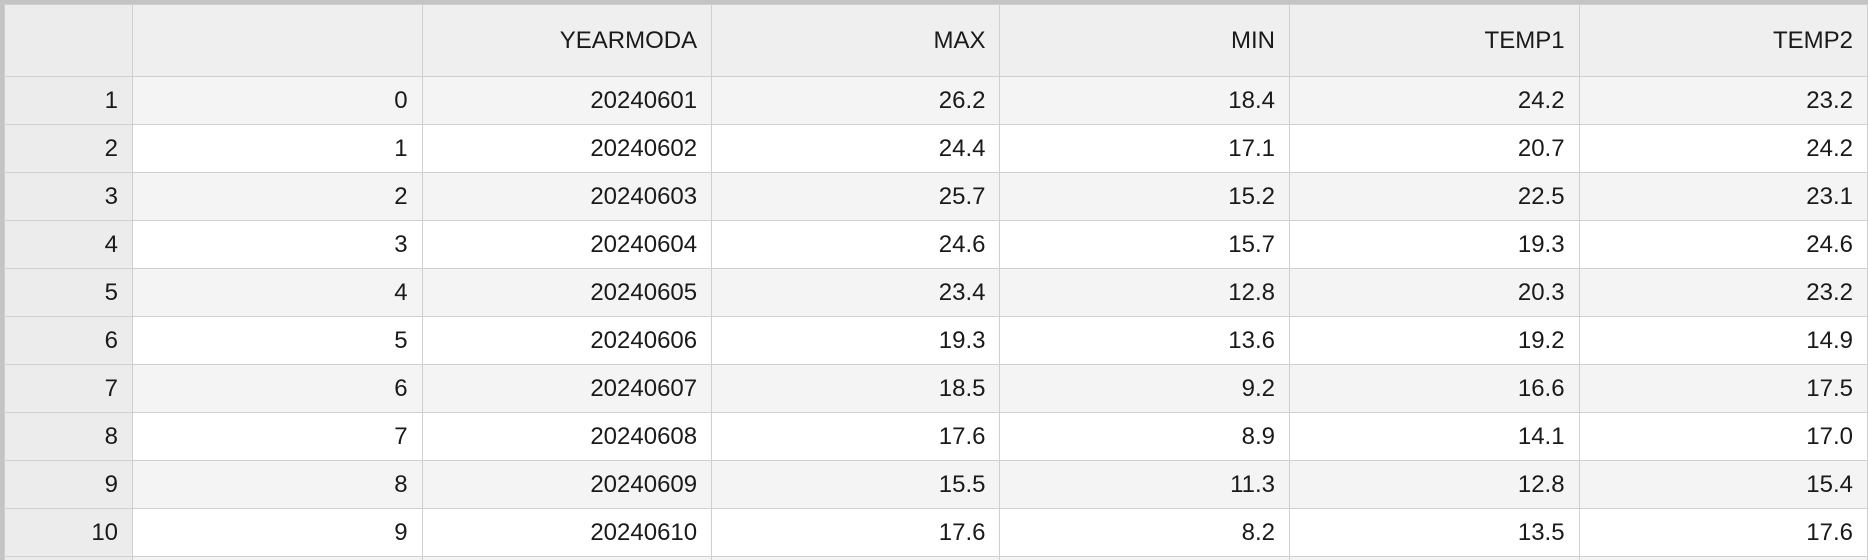 The width and height of the screenshot is (1868, 560). What do you see at coordinates (1723, 388) in the screenshot?
I see `temp2-cell: 17.5` at bounding box center [1723, 388].